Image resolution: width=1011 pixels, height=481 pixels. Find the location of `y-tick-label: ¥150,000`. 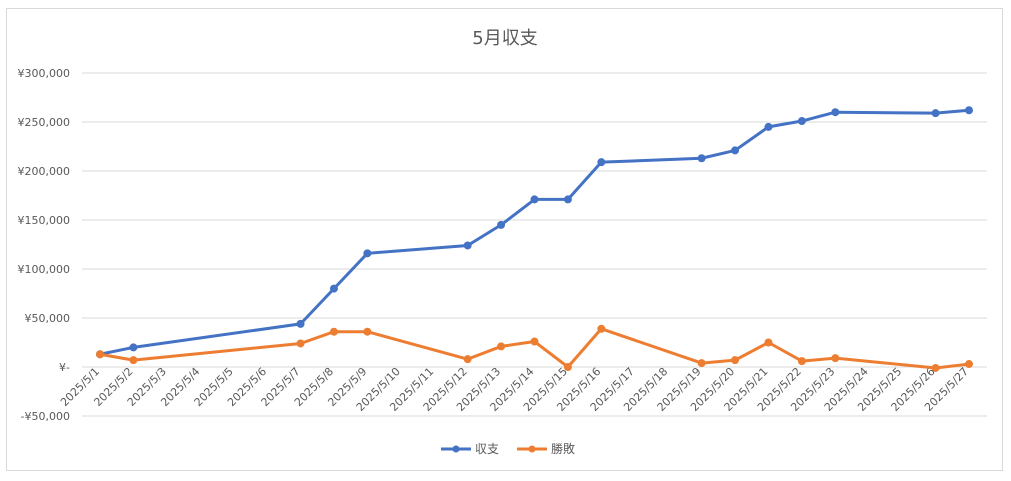

y-tick-label: ¥150,000 is located at coordinates (44, 220).